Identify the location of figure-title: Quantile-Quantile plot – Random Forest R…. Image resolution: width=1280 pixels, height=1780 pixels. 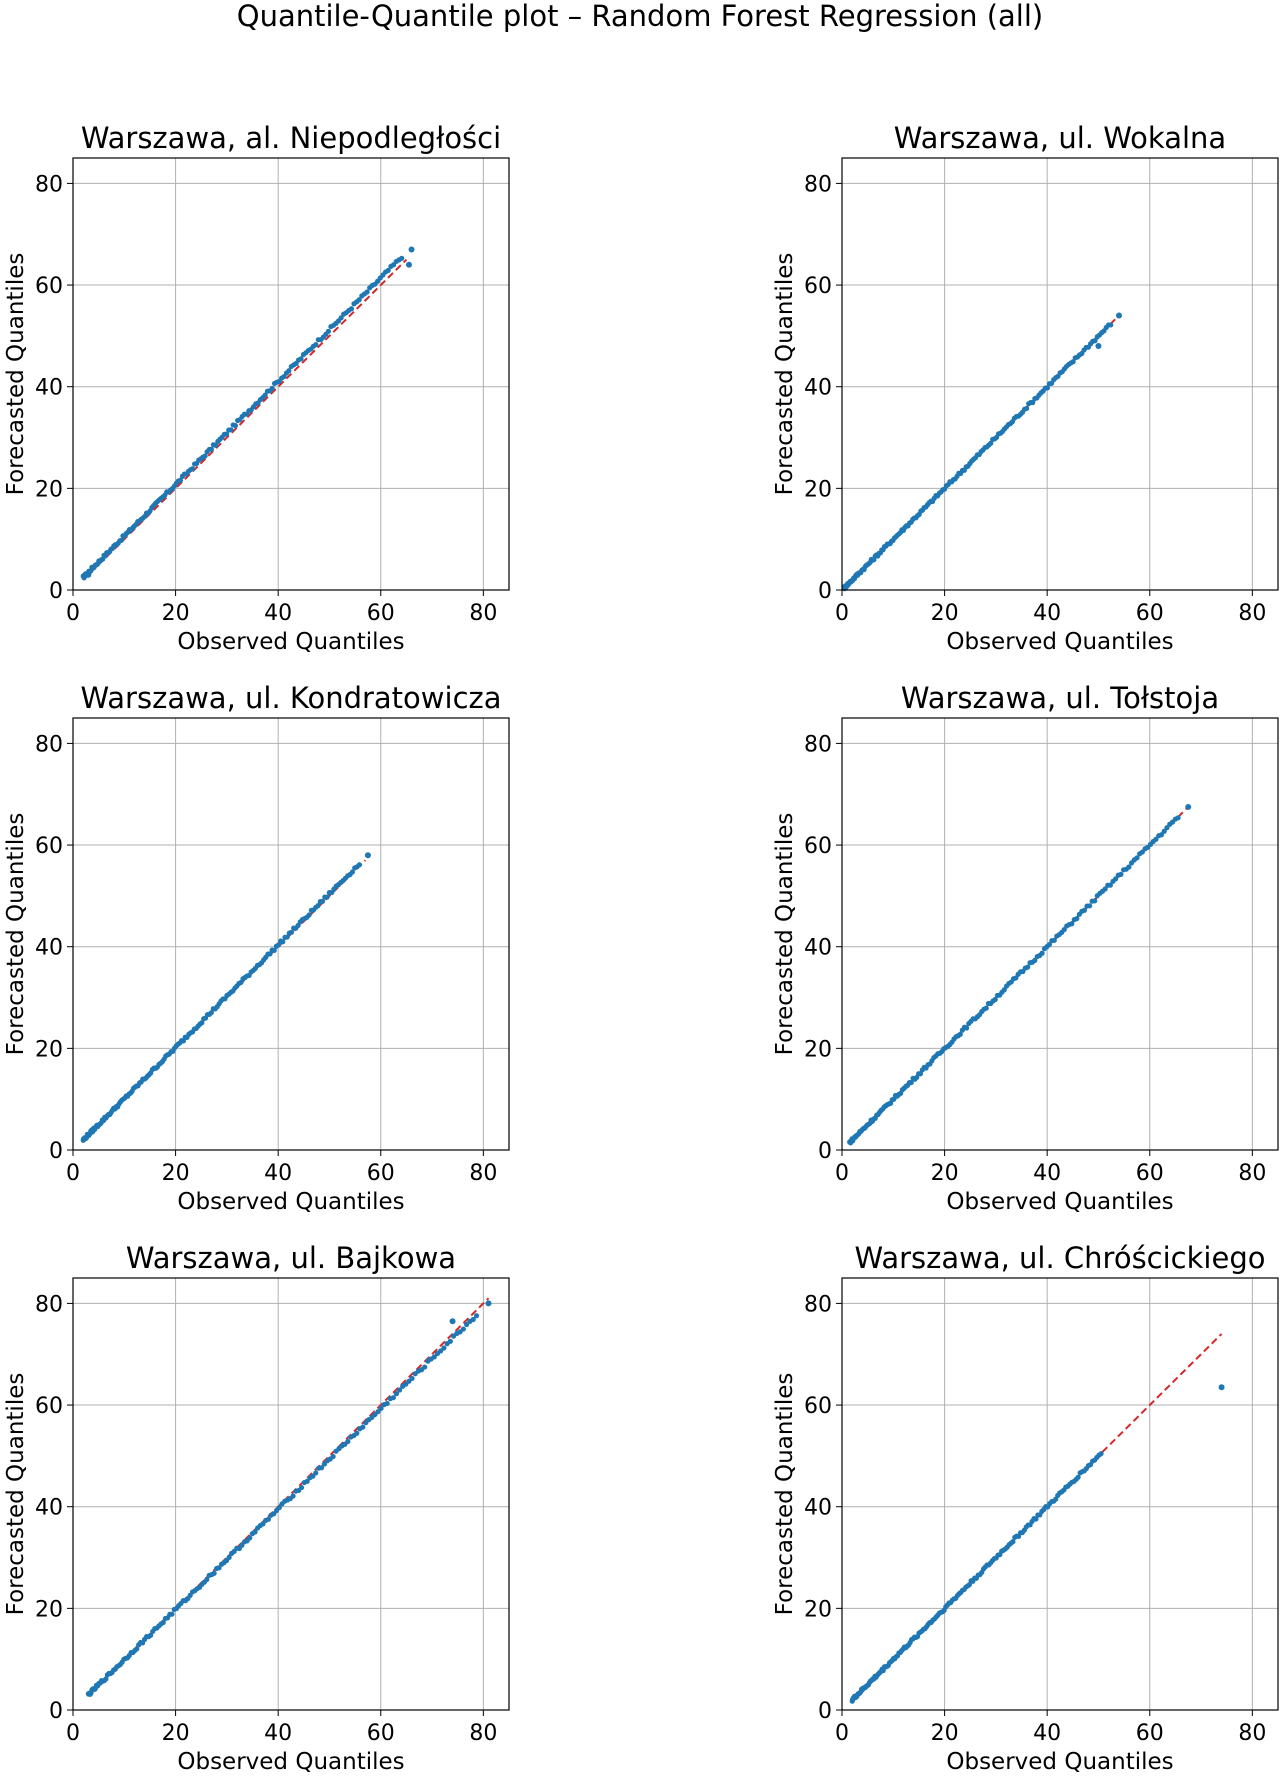
(640, 16).